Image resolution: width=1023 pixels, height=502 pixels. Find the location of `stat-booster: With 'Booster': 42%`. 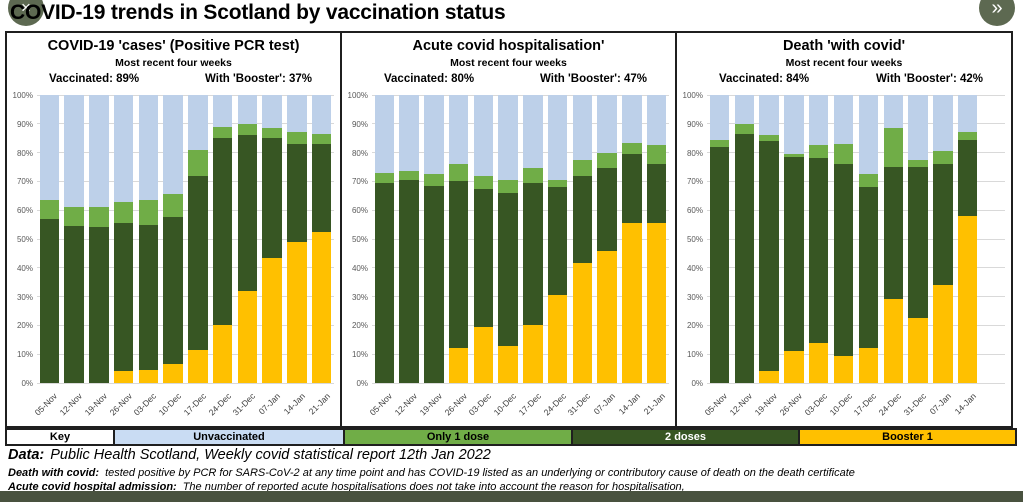

stat-booster: With 'Booster': 42% is located at coordinates (929, 79).